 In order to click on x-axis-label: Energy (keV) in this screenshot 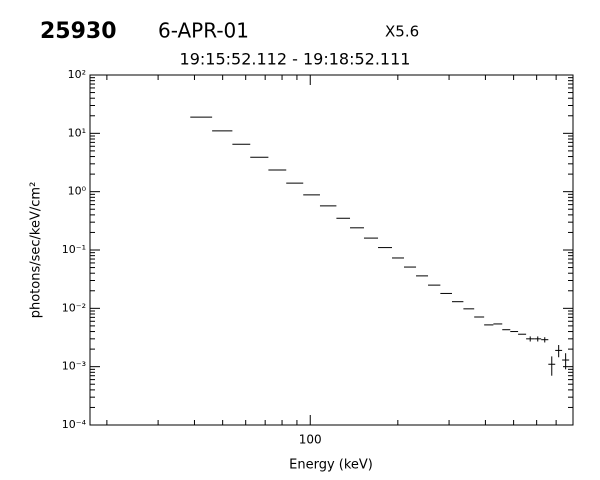, I will do `click(331, 465)`.